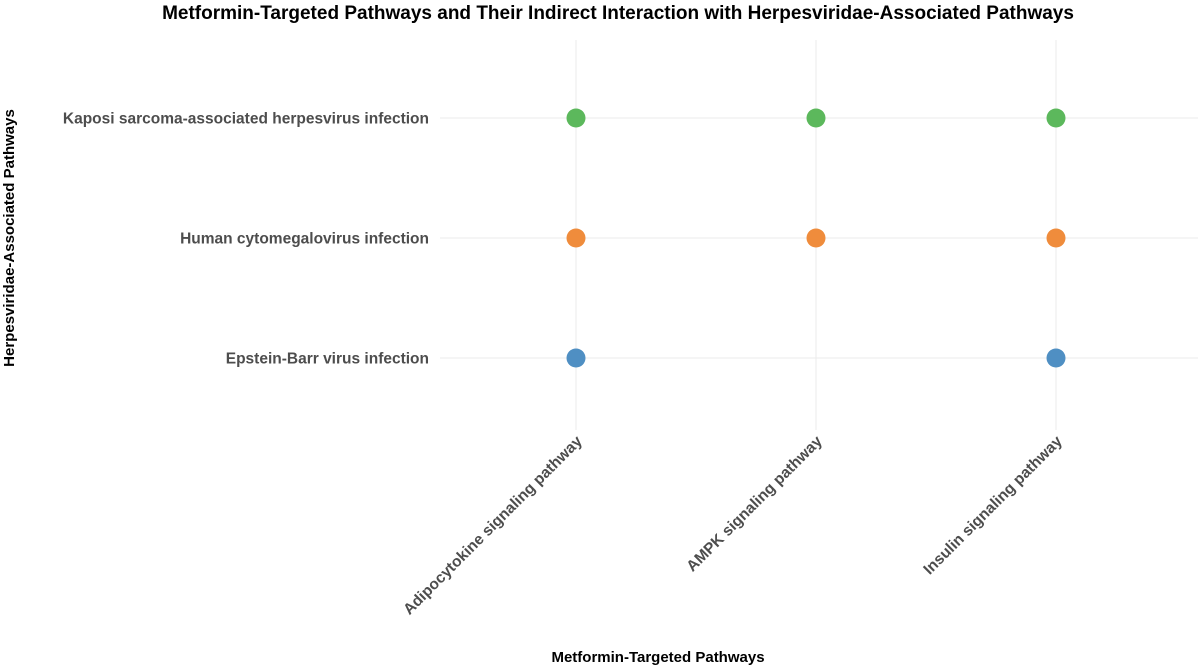 This screenshot has width=1200, height=667. Describe the element at coordinates (657, 657) in the screenshot. I see `x-axis-title: Metformin-Targeted Pathways` at that location.